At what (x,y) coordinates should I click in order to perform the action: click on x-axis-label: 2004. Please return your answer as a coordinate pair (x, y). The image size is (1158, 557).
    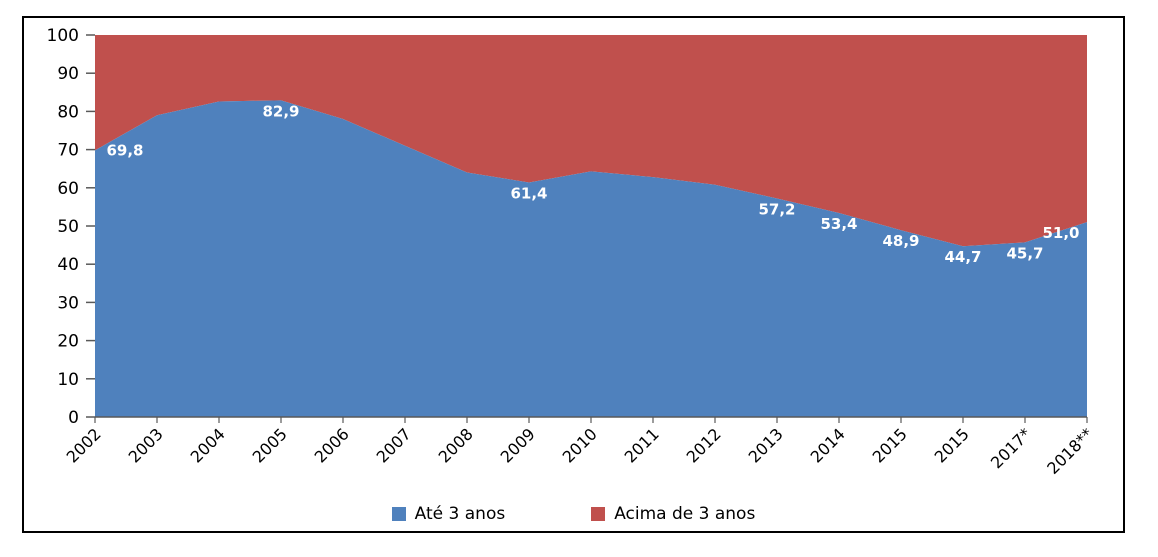
    Looking at the image, I should click on (208, 445).